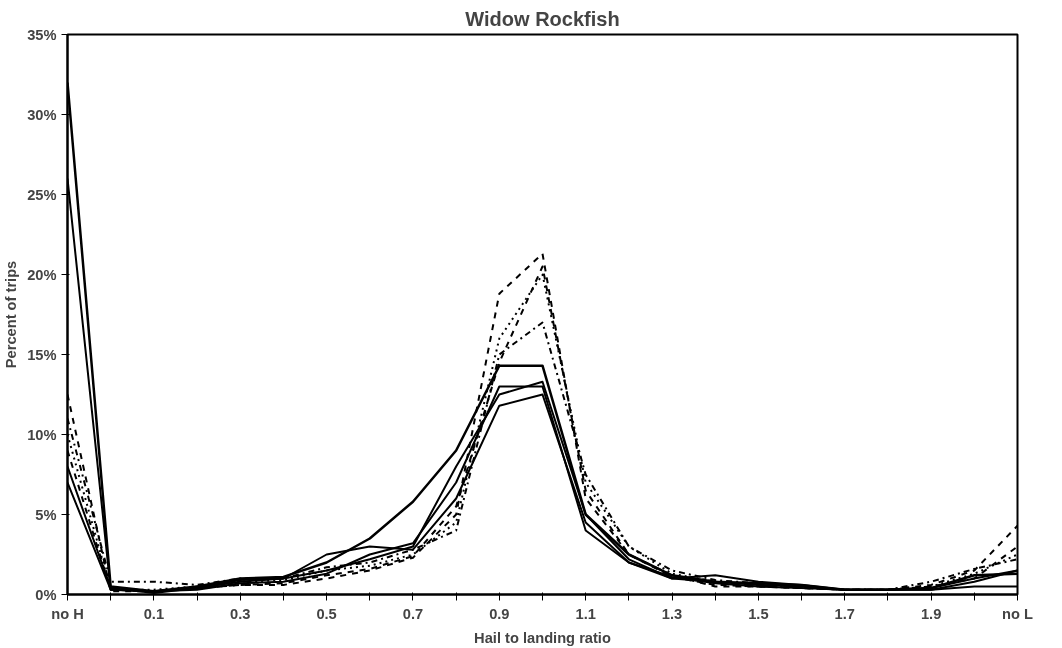 The height and width of the screenshot is (648, 1062). What do you see at coordinates (11, 314) in the screenshot?
I see `y-axis-title: Percent of trips` at bounding box center [11, 314].